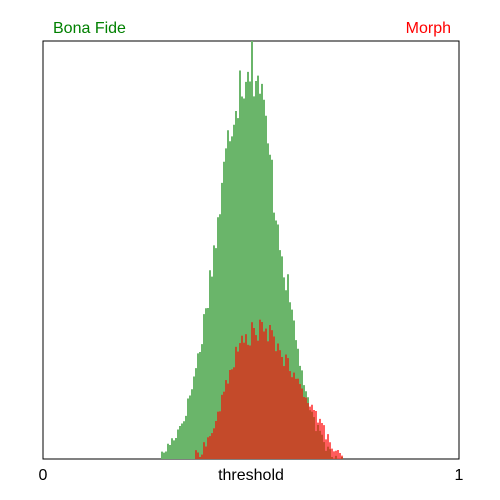  Describe the element at coordinates (89, 28) in the screenshot. I see `legend-bona-fide: Bona Fide` at that location.